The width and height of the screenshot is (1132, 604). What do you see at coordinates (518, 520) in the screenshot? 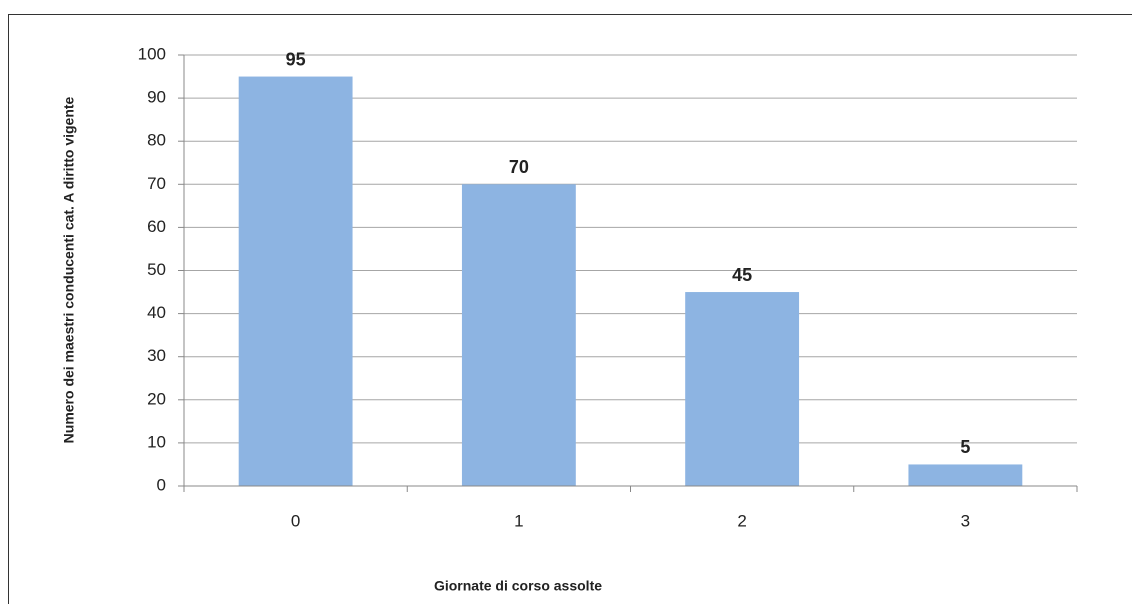
I see `x-tick-label: 1` at bounding box center [518, 520].